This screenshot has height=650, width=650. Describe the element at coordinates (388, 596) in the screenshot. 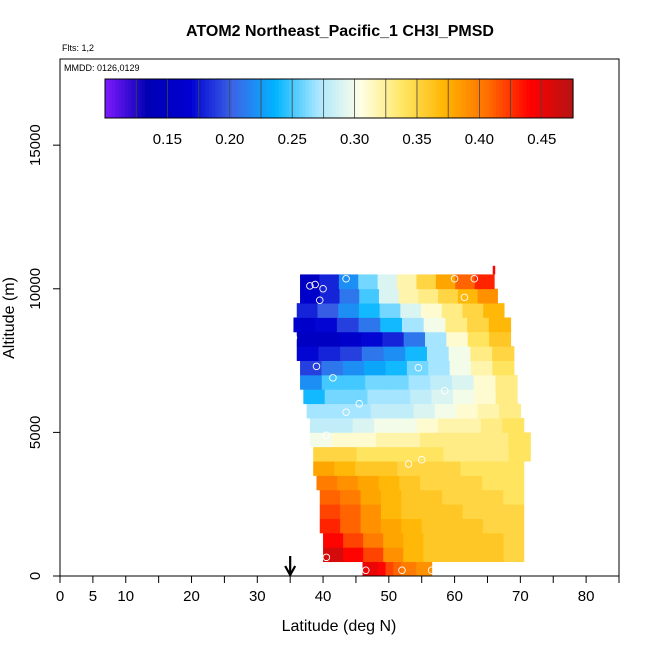

I see `x-tick-label: 50` at that location.